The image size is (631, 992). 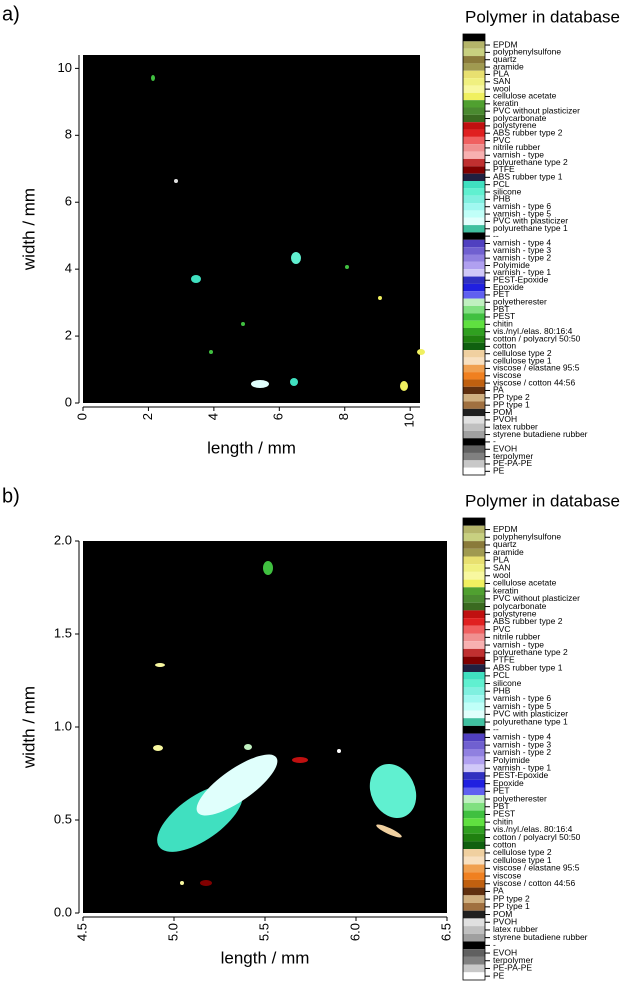 What do you see at coordinates (516, 637) in the screenshot?
I see `legend-label: nitrile rubber` at bounding box center [516, 637].